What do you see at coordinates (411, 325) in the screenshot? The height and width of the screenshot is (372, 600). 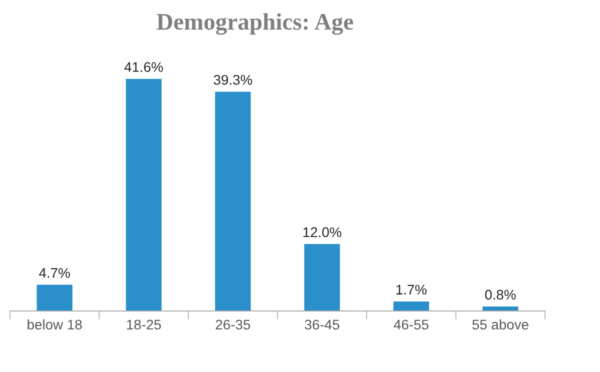 I see `x-tick-label: 46-55` at bounding box center [411, 325].